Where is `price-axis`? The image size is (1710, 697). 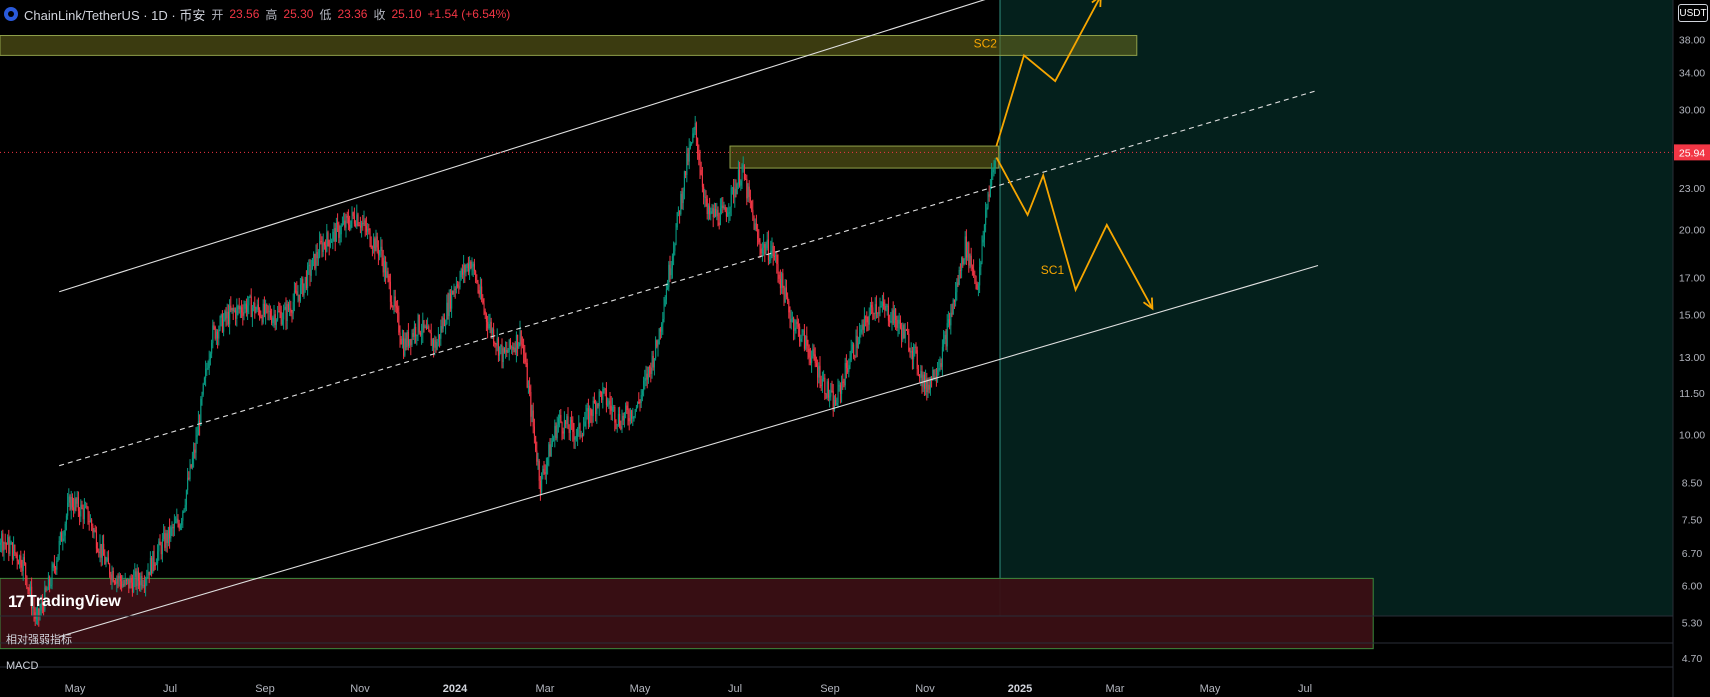
price-axis is located at coordinates (1691, 348).